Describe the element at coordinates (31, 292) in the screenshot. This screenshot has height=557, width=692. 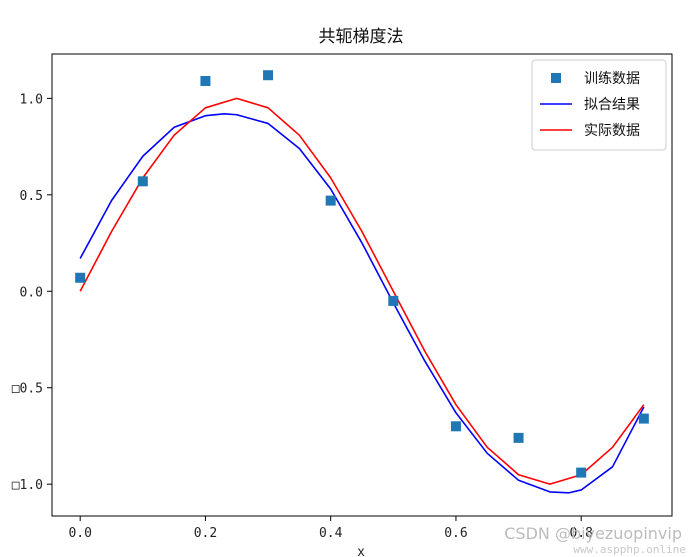
I see `y-tick-label: 0.0` at that location.